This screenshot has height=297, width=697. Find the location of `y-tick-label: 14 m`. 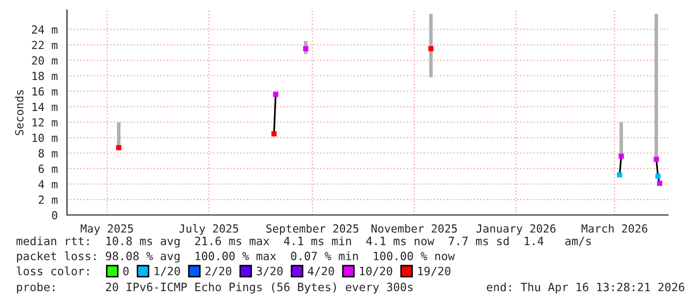

y-tick-label: 14 m is located at coordinates (45, 106).